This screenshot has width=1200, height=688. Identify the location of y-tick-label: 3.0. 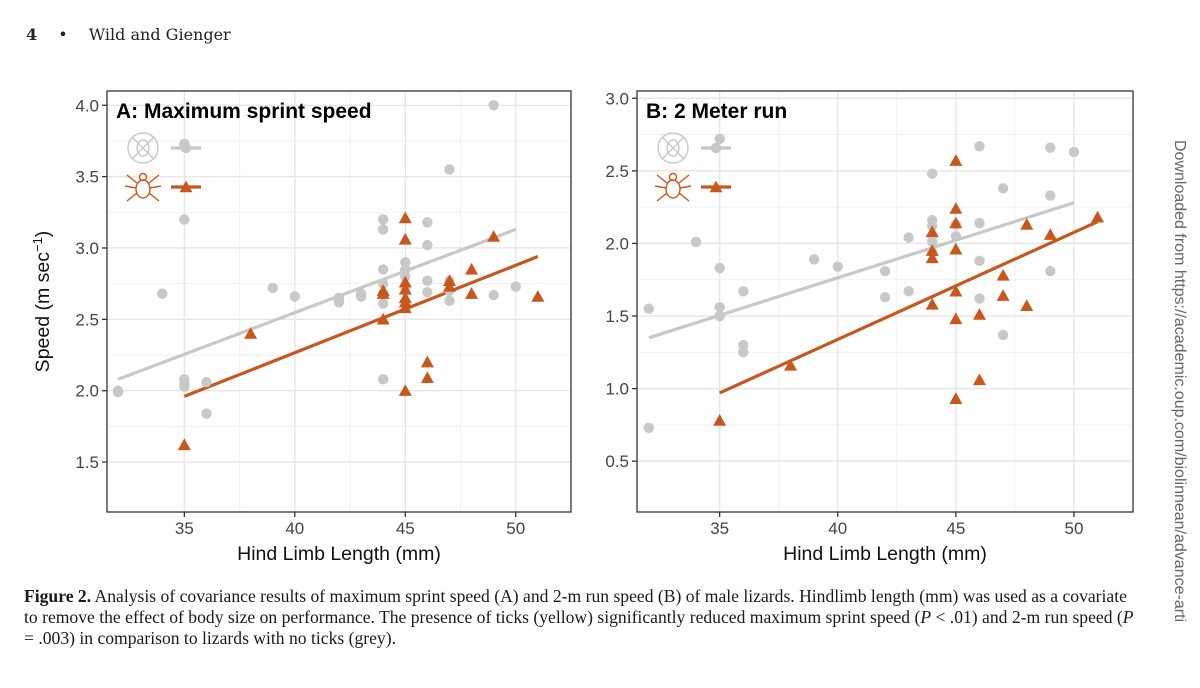
(617, 98).